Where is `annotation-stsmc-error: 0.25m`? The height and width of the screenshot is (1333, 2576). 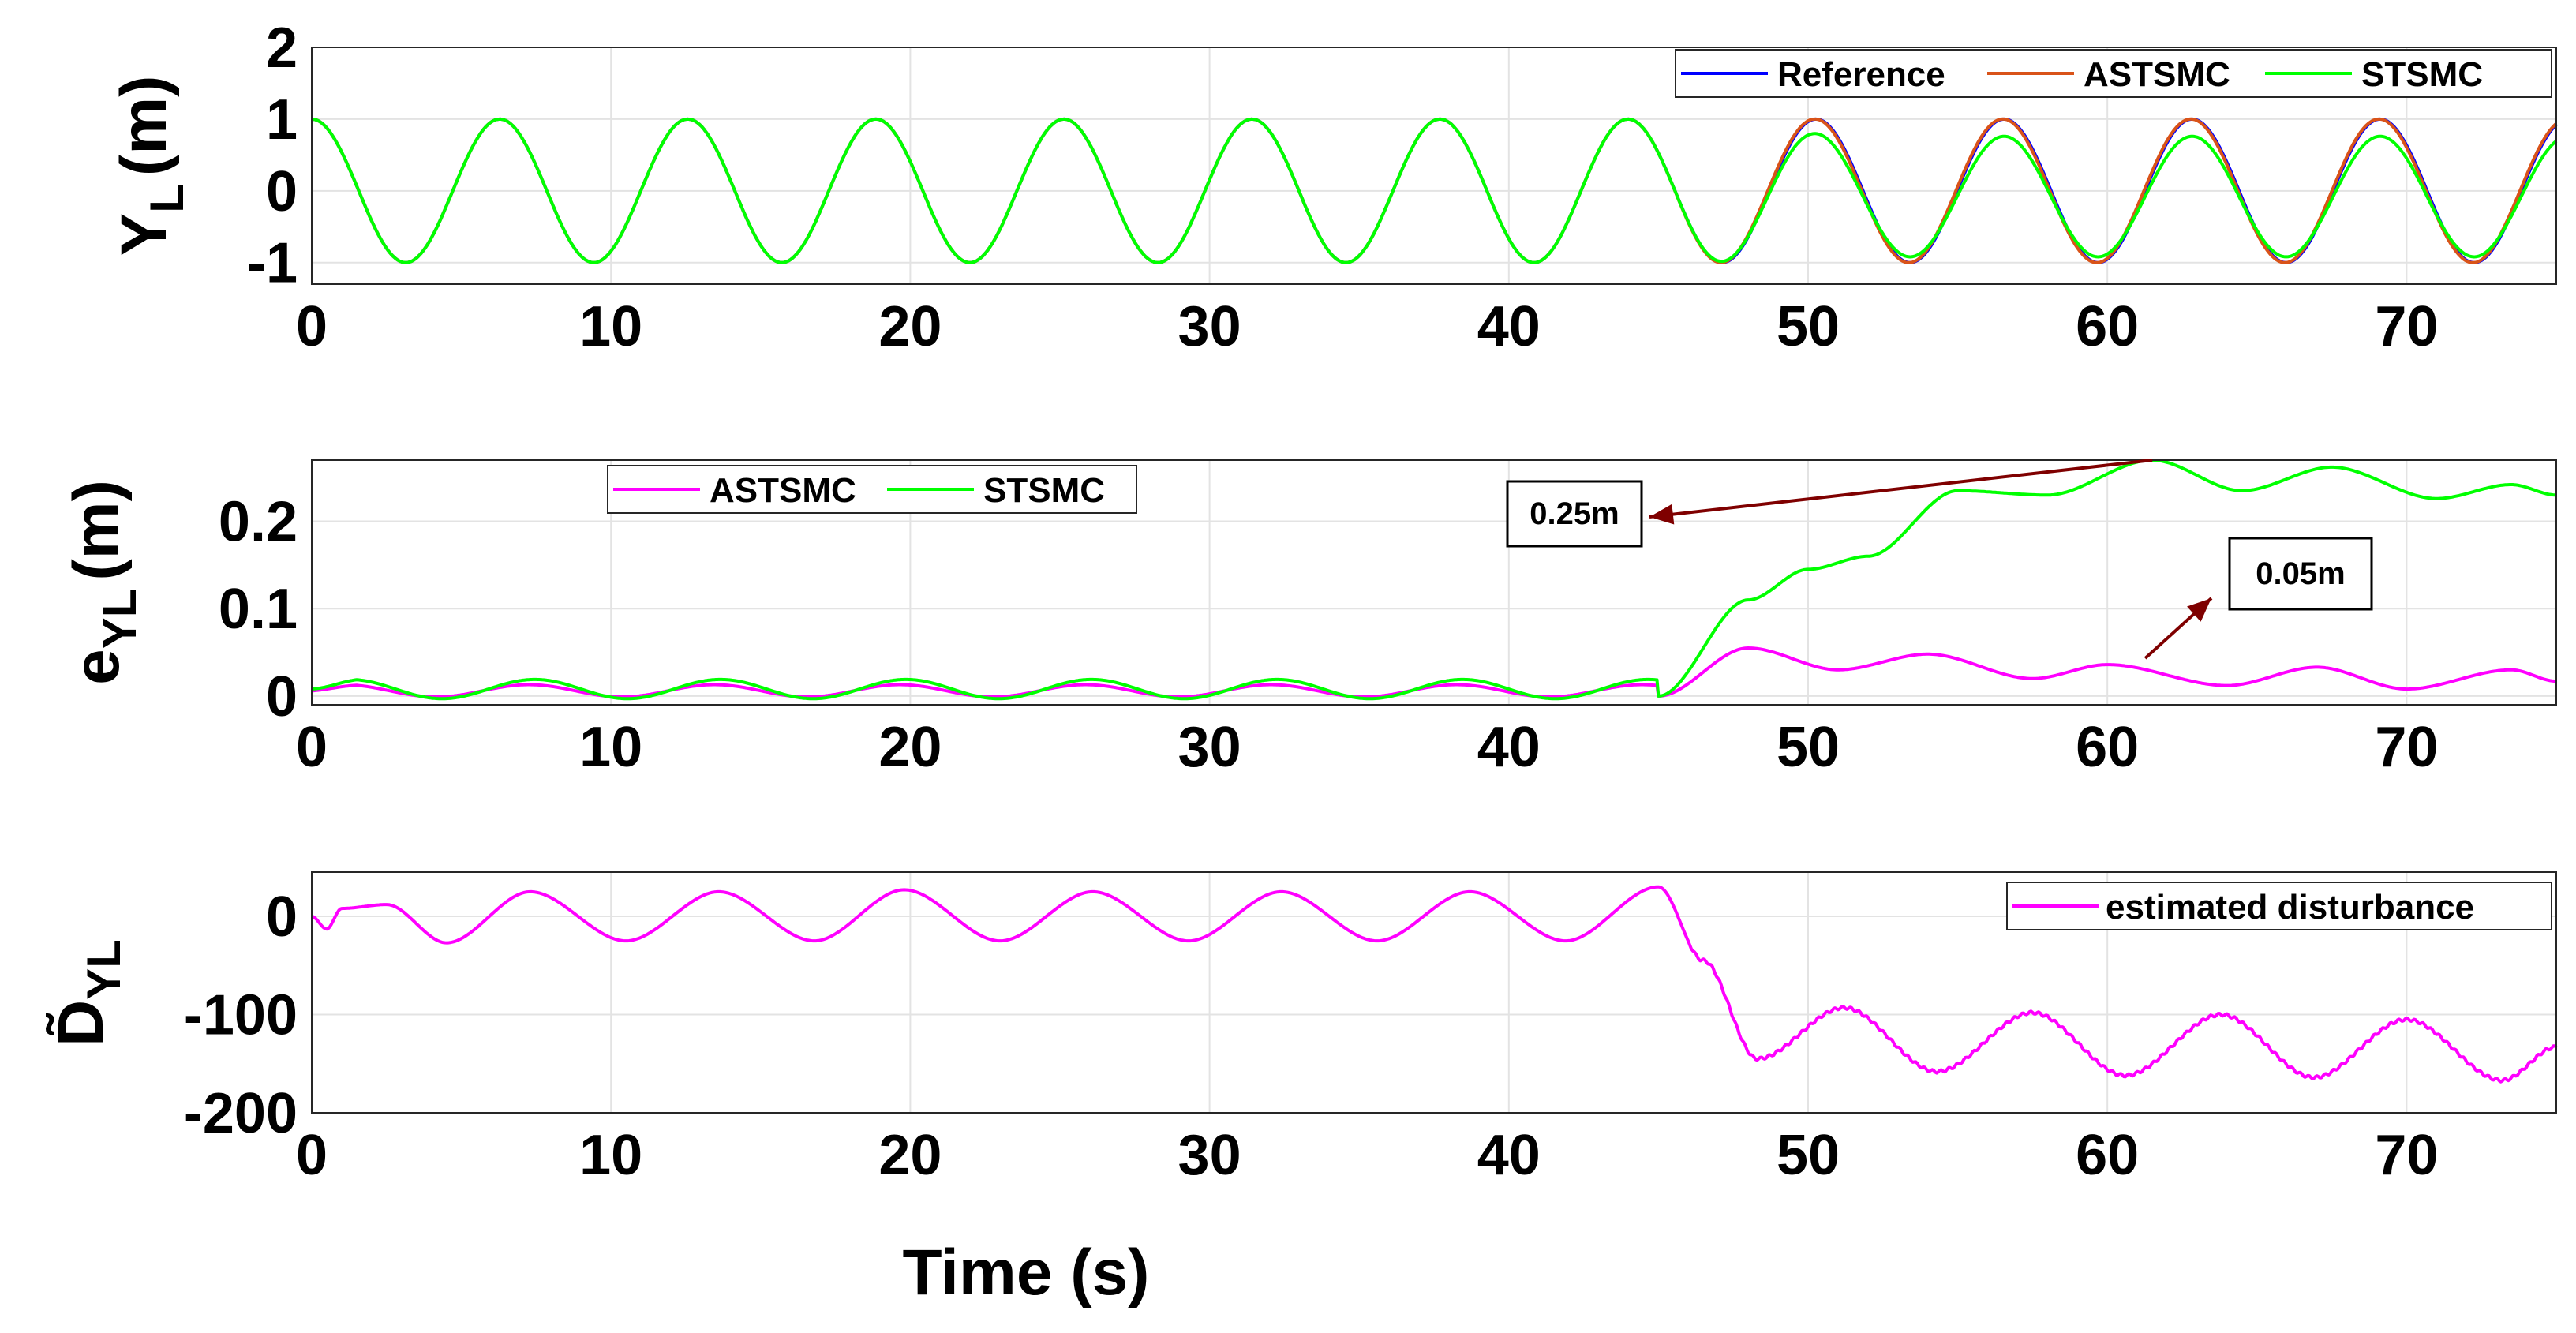
annotation-stsmc-error: 0.25m is located at coordinates (1829, 503).